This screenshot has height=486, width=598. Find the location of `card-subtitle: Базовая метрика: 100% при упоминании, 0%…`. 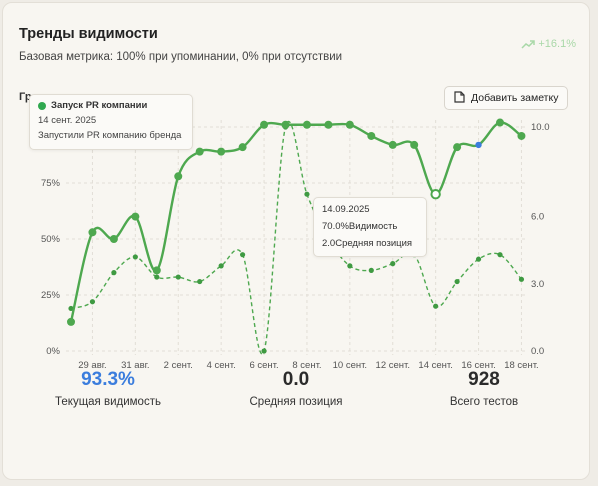

card-subtitle: Базовая метрика: 100% при упоминании, 0%… is located at coordinates (181, 57).